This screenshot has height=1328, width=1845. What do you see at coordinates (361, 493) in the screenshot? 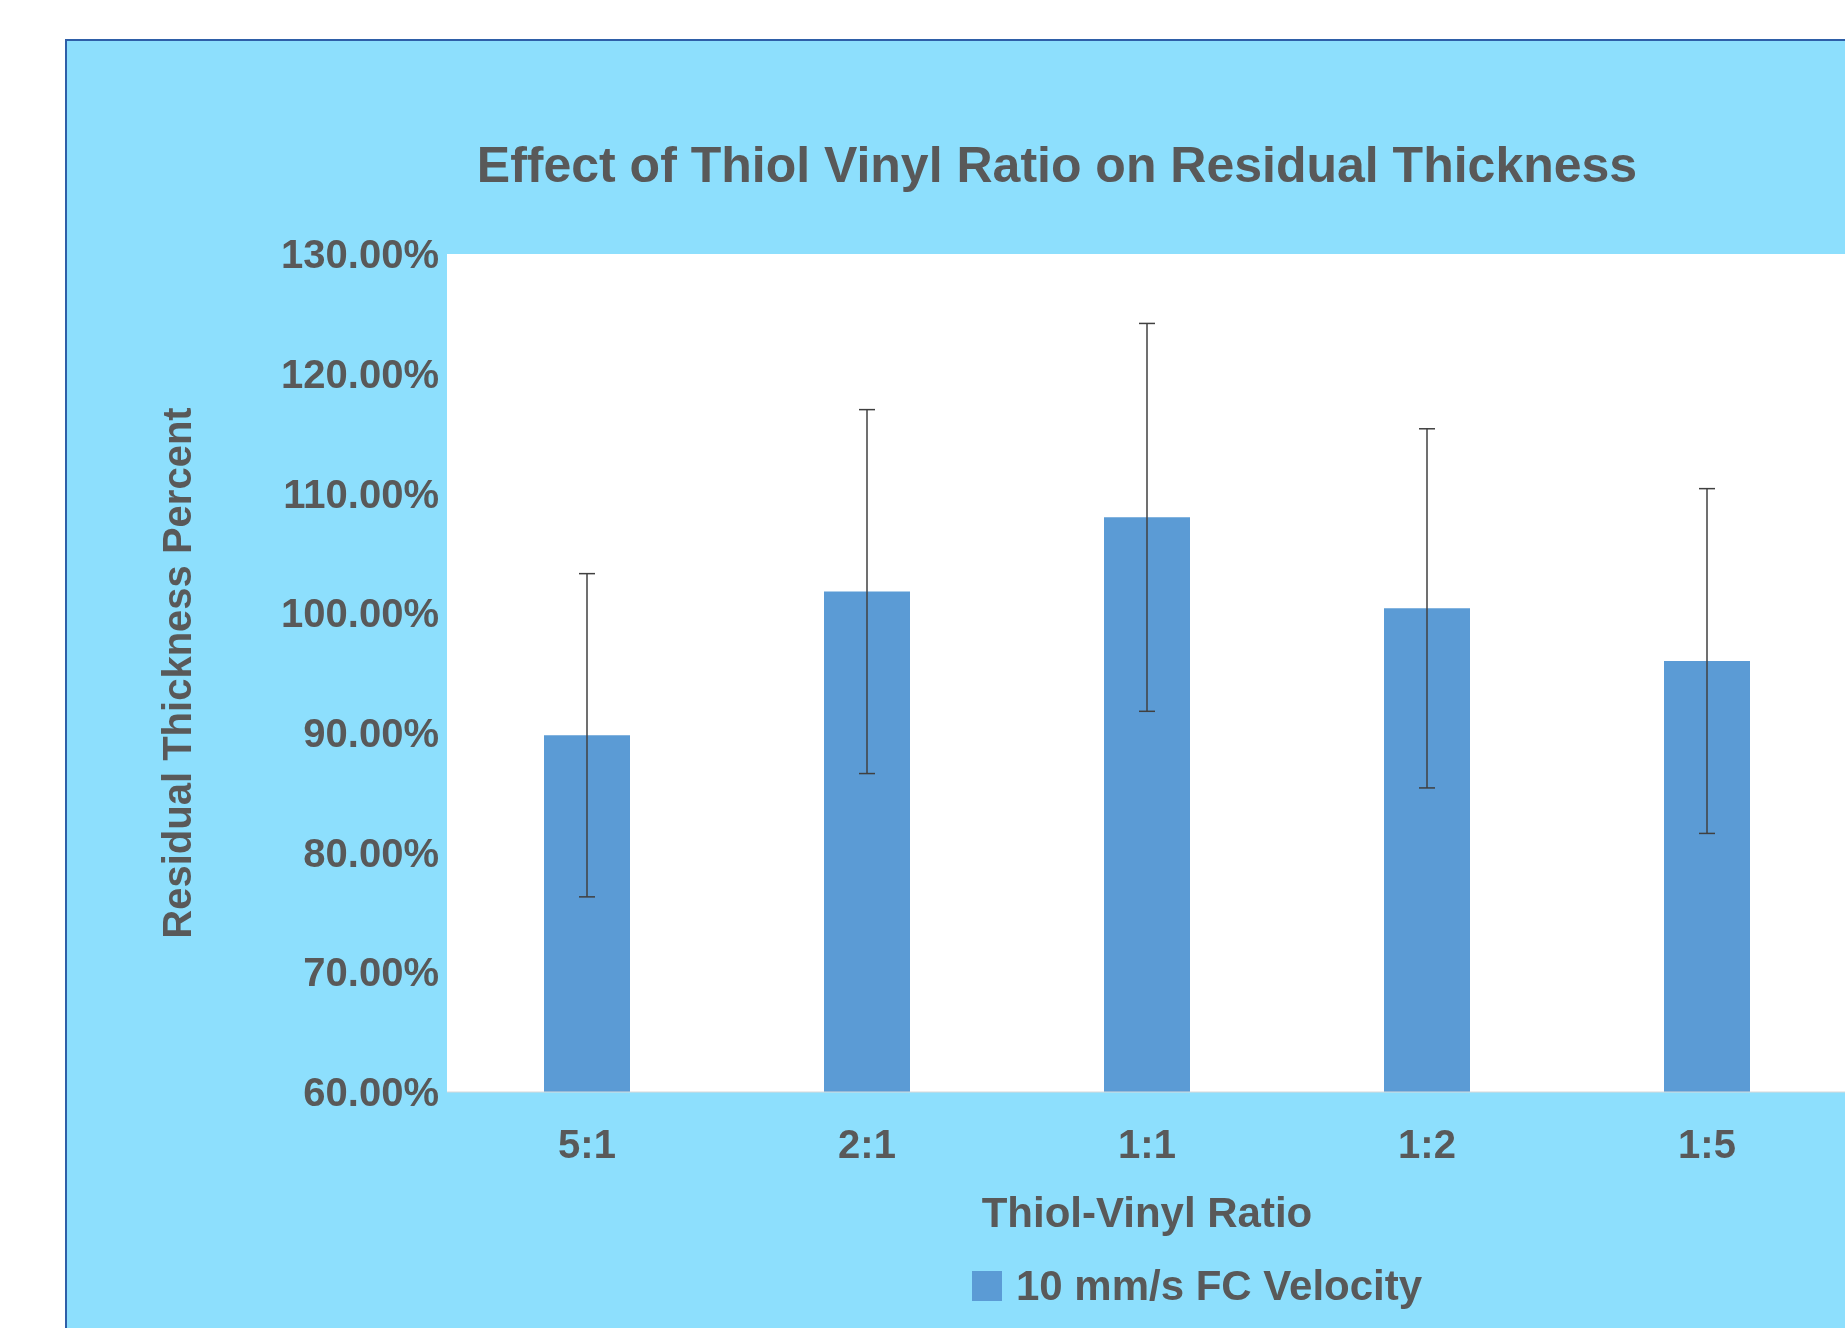
I see `y-tick-label: 110.00%` at bounding box center [361, 493].